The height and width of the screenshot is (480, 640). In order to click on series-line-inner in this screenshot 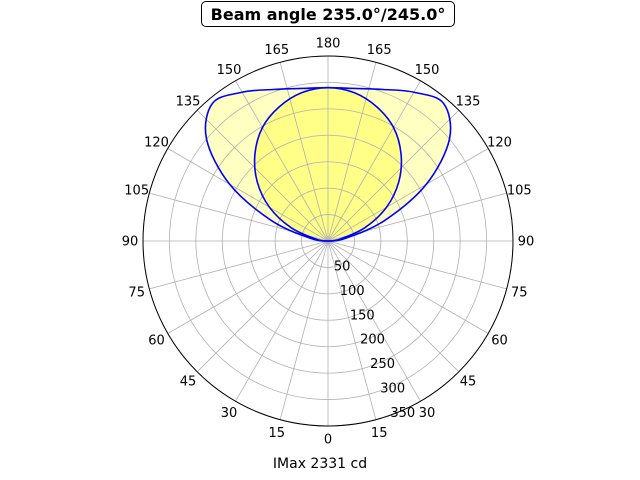, I will do `click(328, 164)`.